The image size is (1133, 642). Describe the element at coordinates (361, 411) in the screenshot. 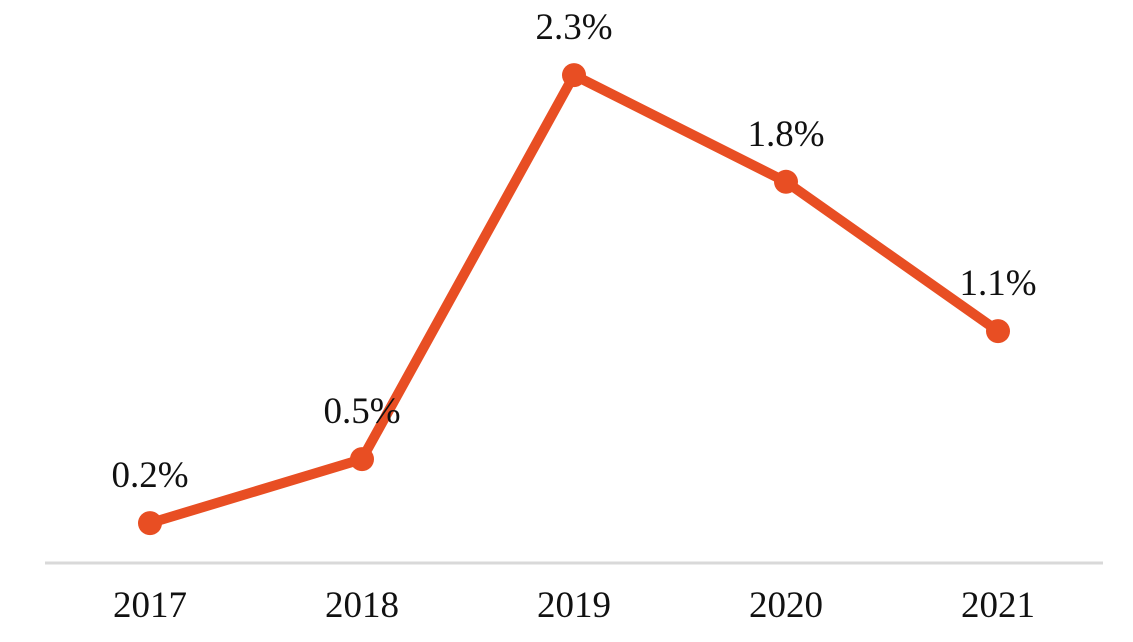

I see `data-label: 0.5%` at that location.